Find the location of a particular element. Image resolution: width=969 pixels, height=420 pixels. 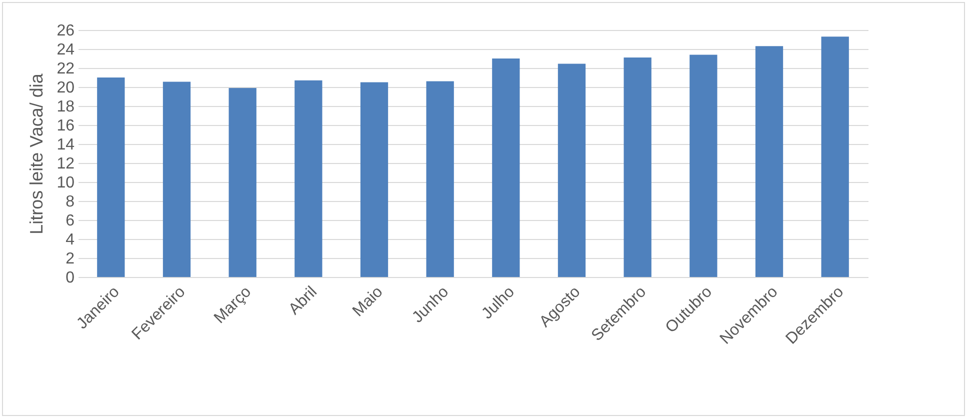

y-tick-label: 4 is located at coordinates (70, 240).